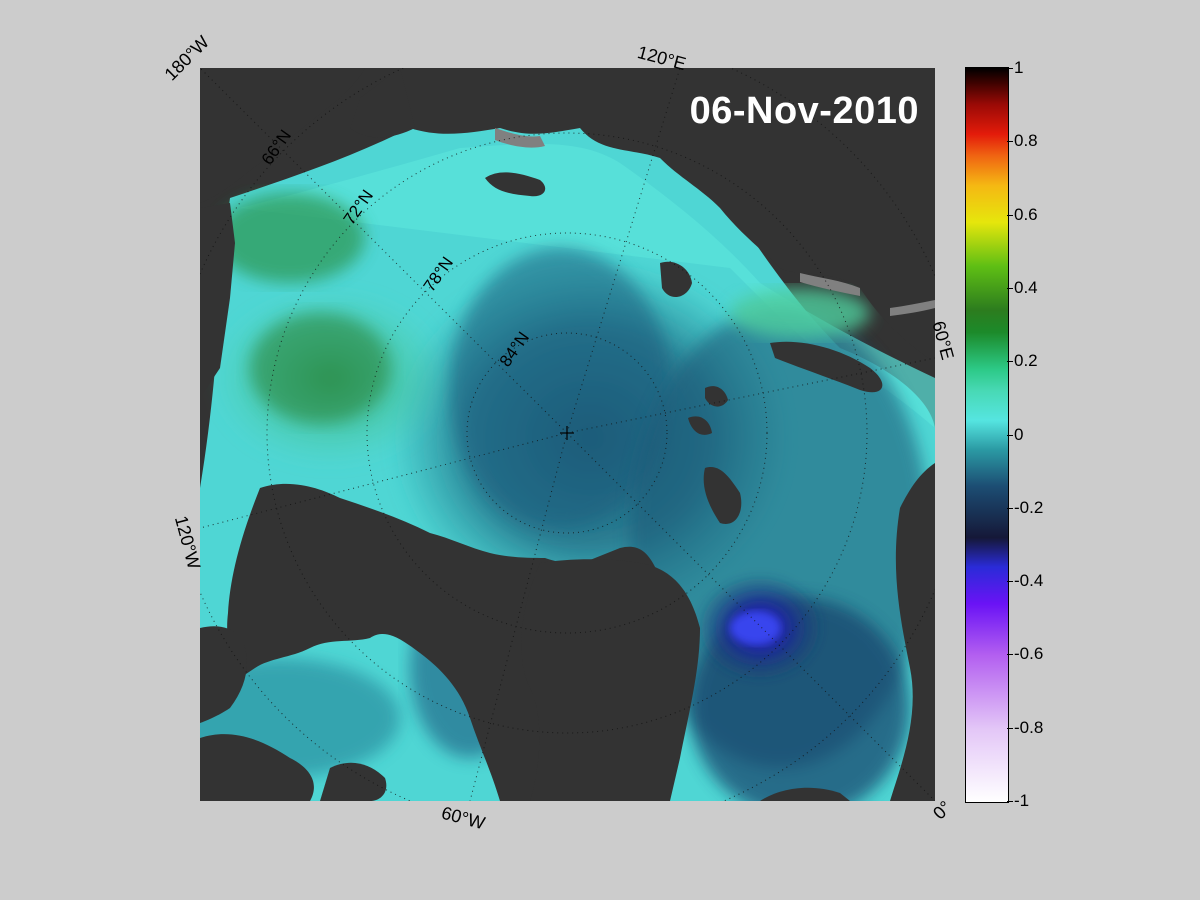 This screenshot has height=900, width=1200. Describe the element at coordinates (1029, 507) in the screenshot. I see `colorbar-tick-label: -0.2` at that location.